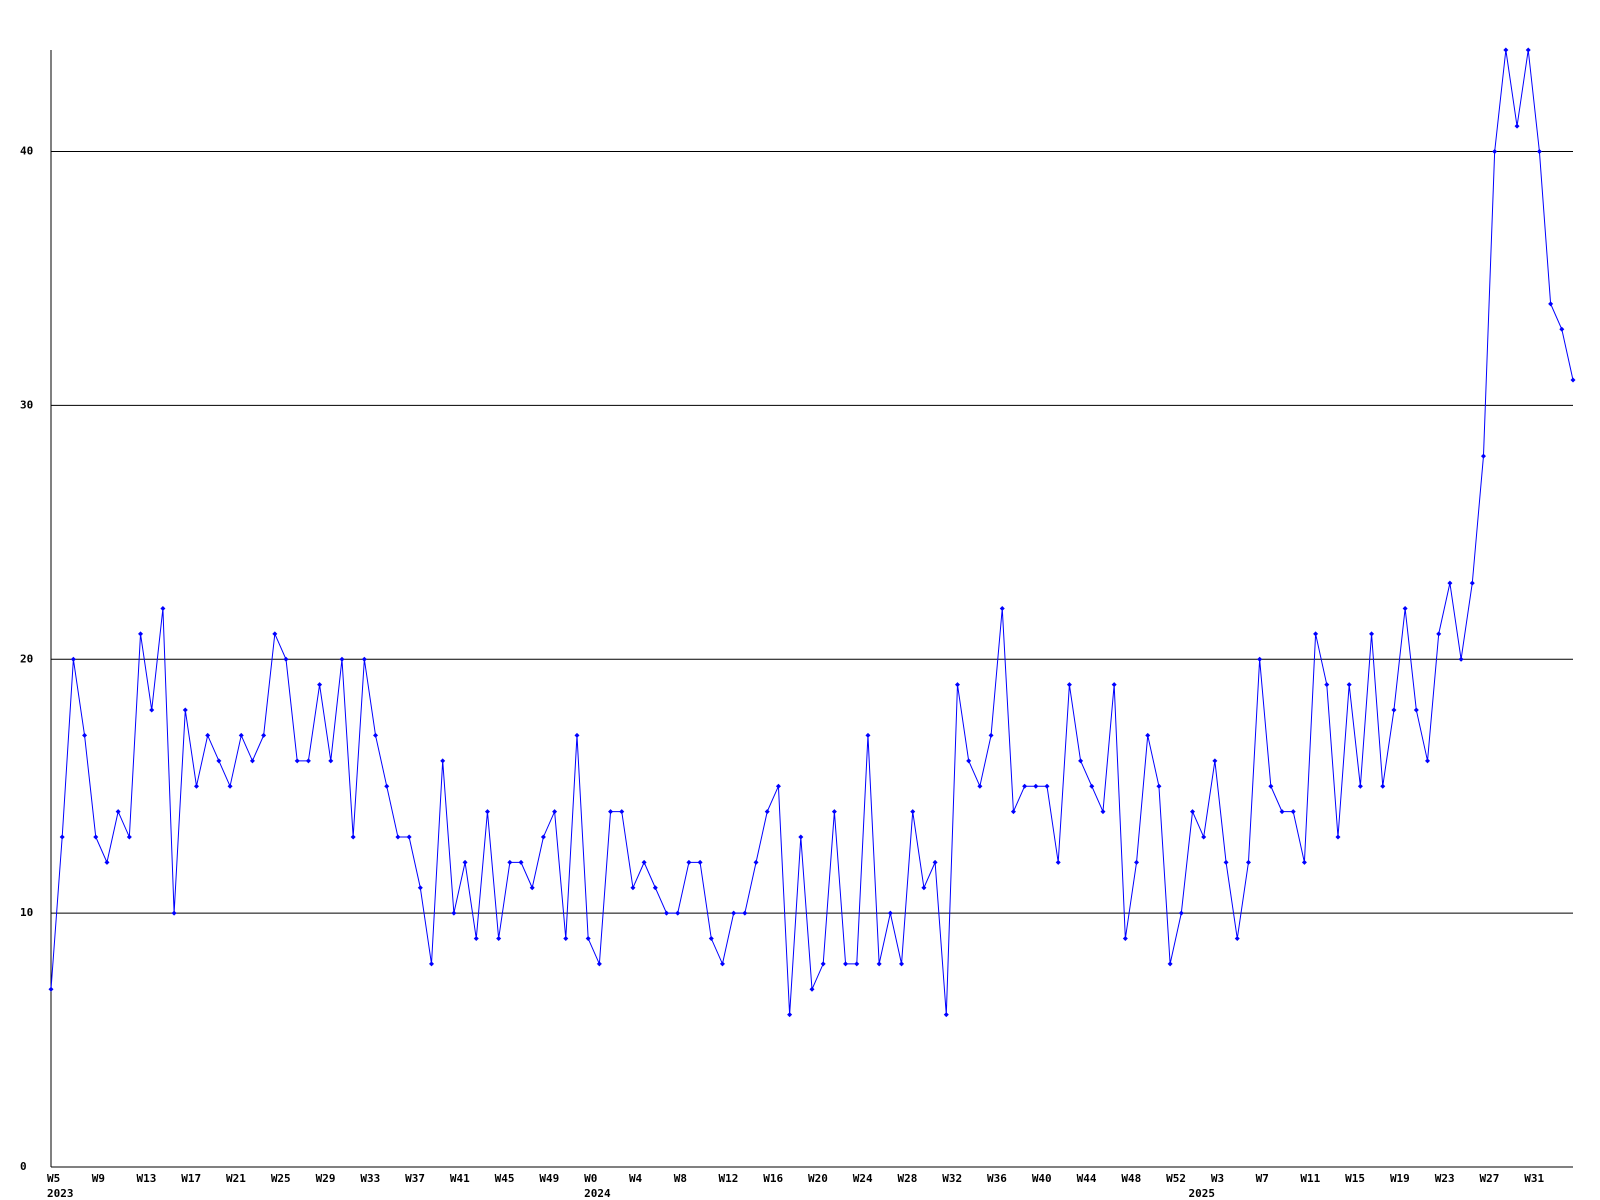 Image resolution: width=1600 pixels, height=1200 pixels. Describe the element at coordinates (98, 1178) in the screenshot. I see `x-tick-label: W9` at that location.